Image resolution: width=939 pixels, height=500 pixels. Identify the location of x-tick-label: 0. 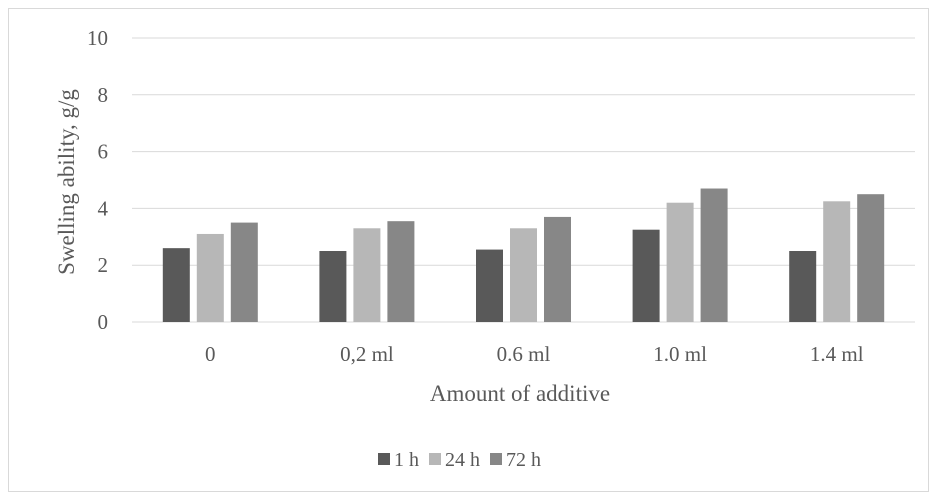
(210, 354).